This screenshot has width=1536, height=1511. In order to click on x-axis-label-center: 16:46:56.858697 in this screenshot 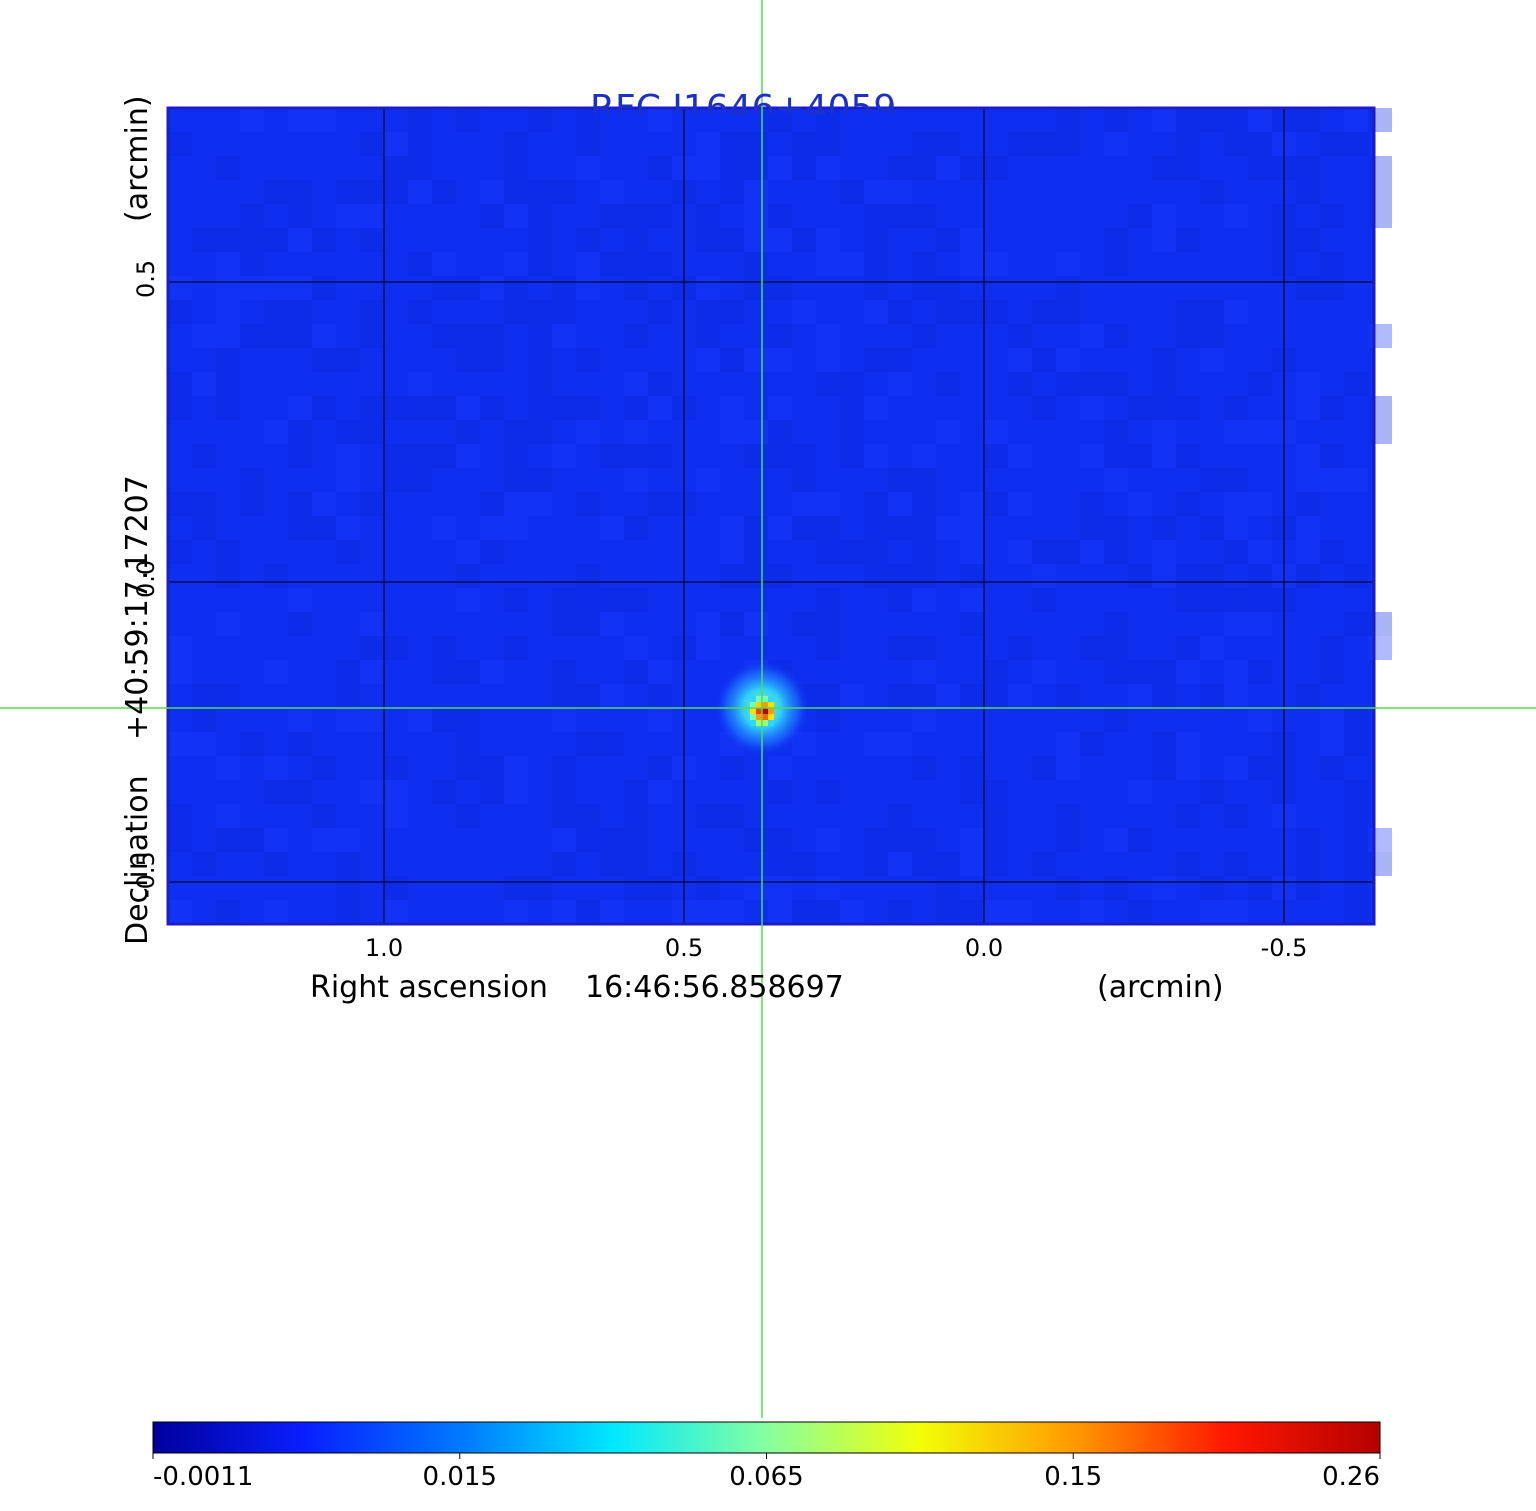, I will do `click(714, 987)`.